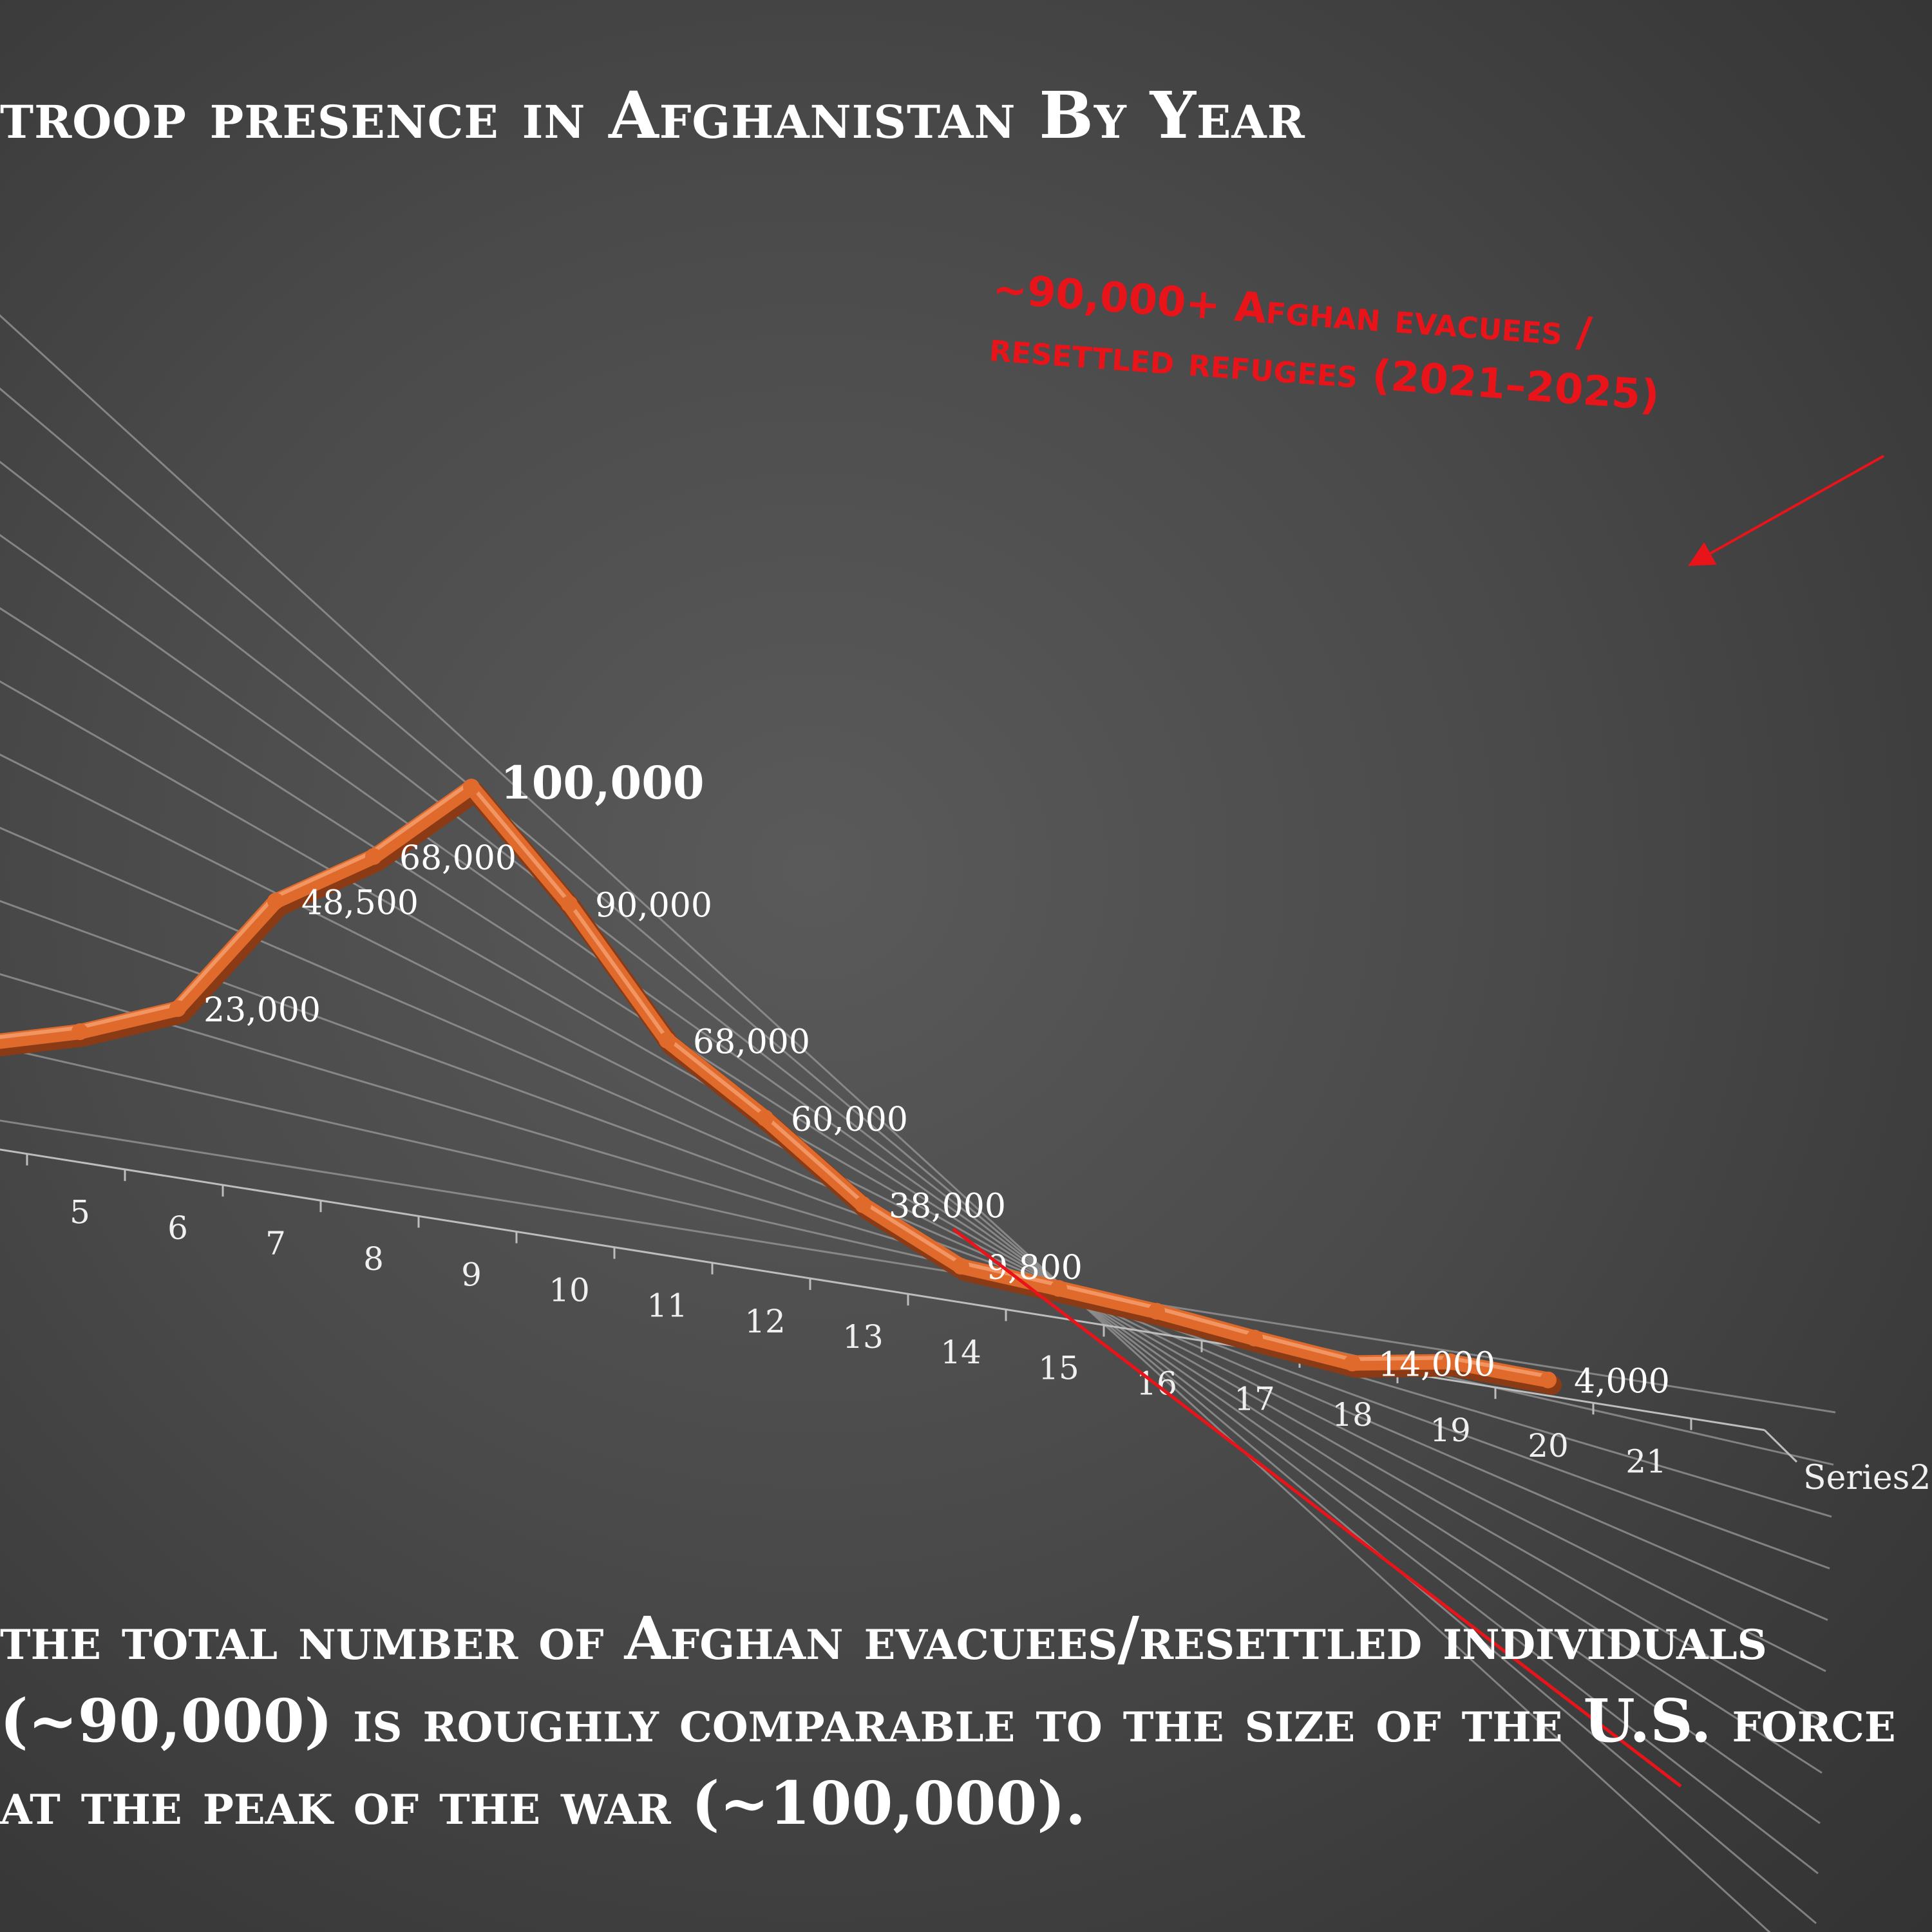 The height and width of the screenshot is (1932, 1932). I want to click on data-label: 4,000, so click(1622, 1382).